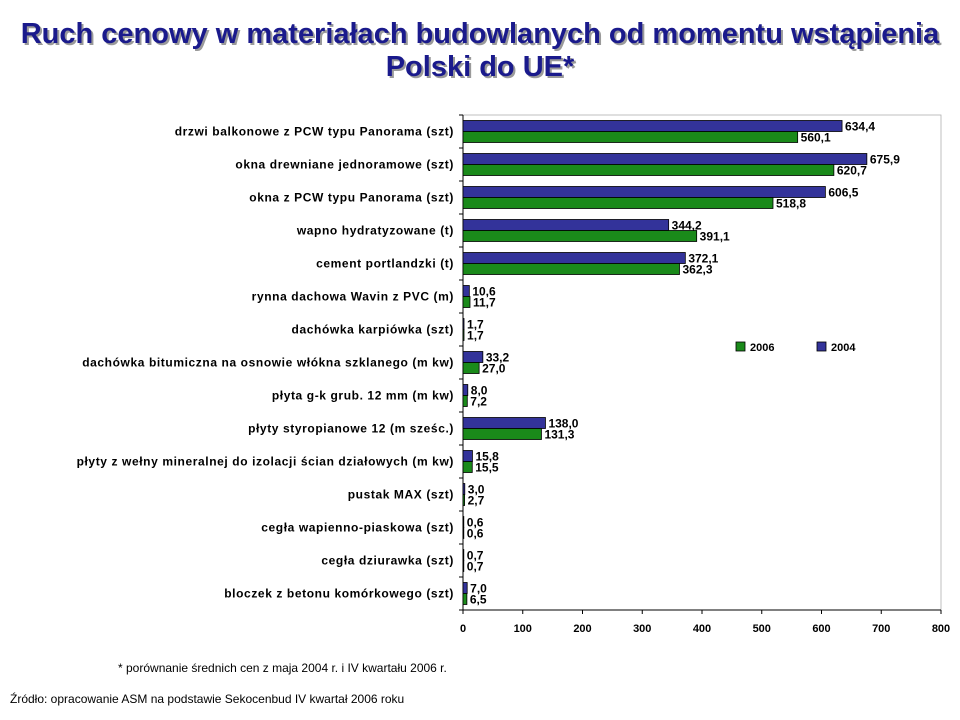  Describe the element at coordinates (476, 490) in the screenshot. I see `value-label-2004: 3,0` at that location.